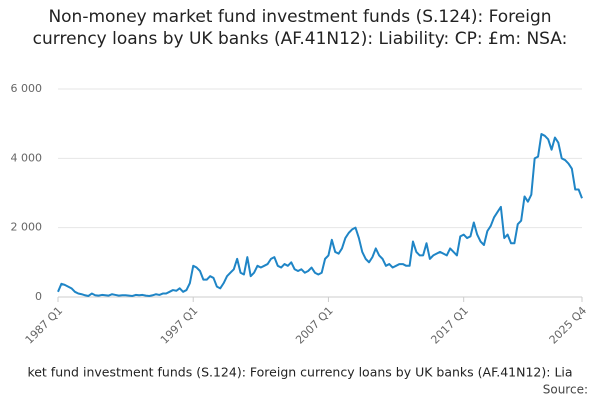  I want to click on y-tick-label: 2 000, so click(27, 227).